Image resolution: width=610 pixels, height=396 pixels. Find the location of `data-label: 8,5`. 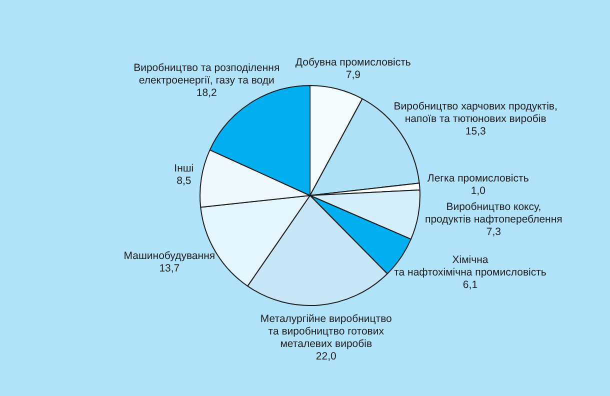

data-label: 8,5 is located at coordinates (184, 180).